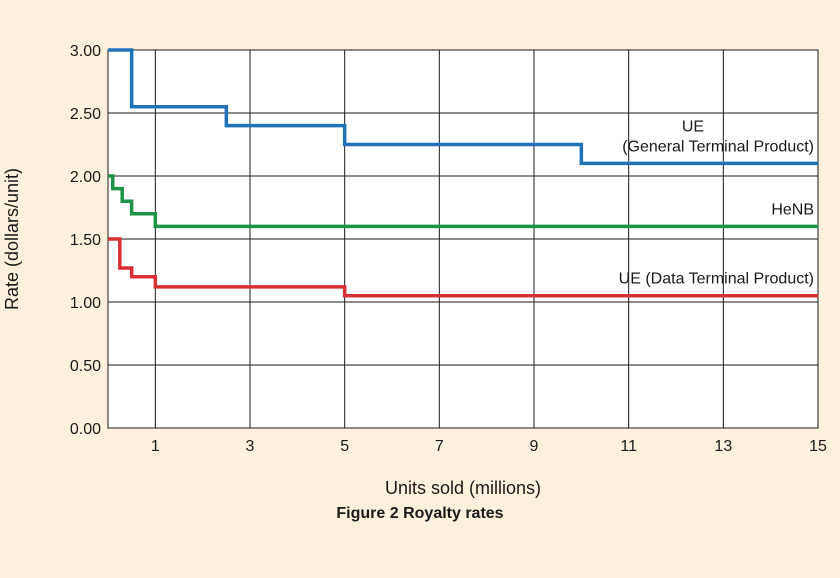  Describe the element at coordinates (85, 303) in the screenshot. I see `y-tick-label: 1.00` at that location.